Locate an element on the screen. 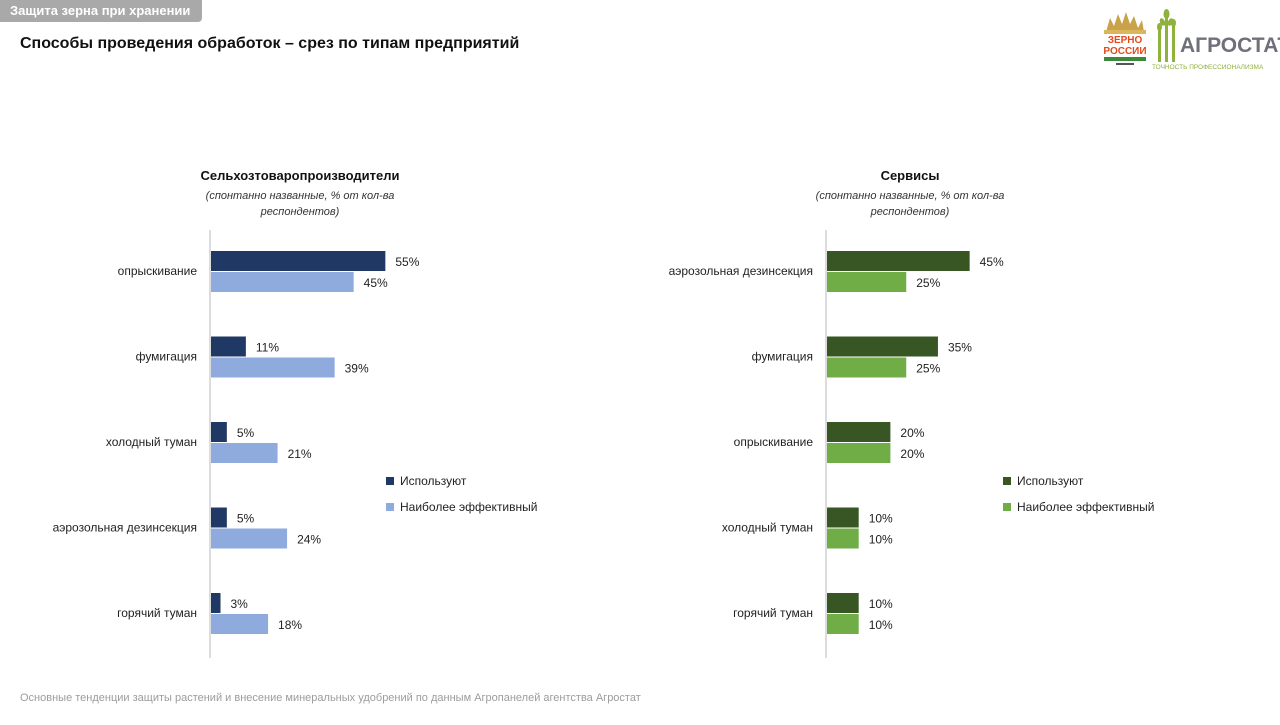  left-chart-title: Сельхозтоваропроизводители is located at coordinates (300, 175).